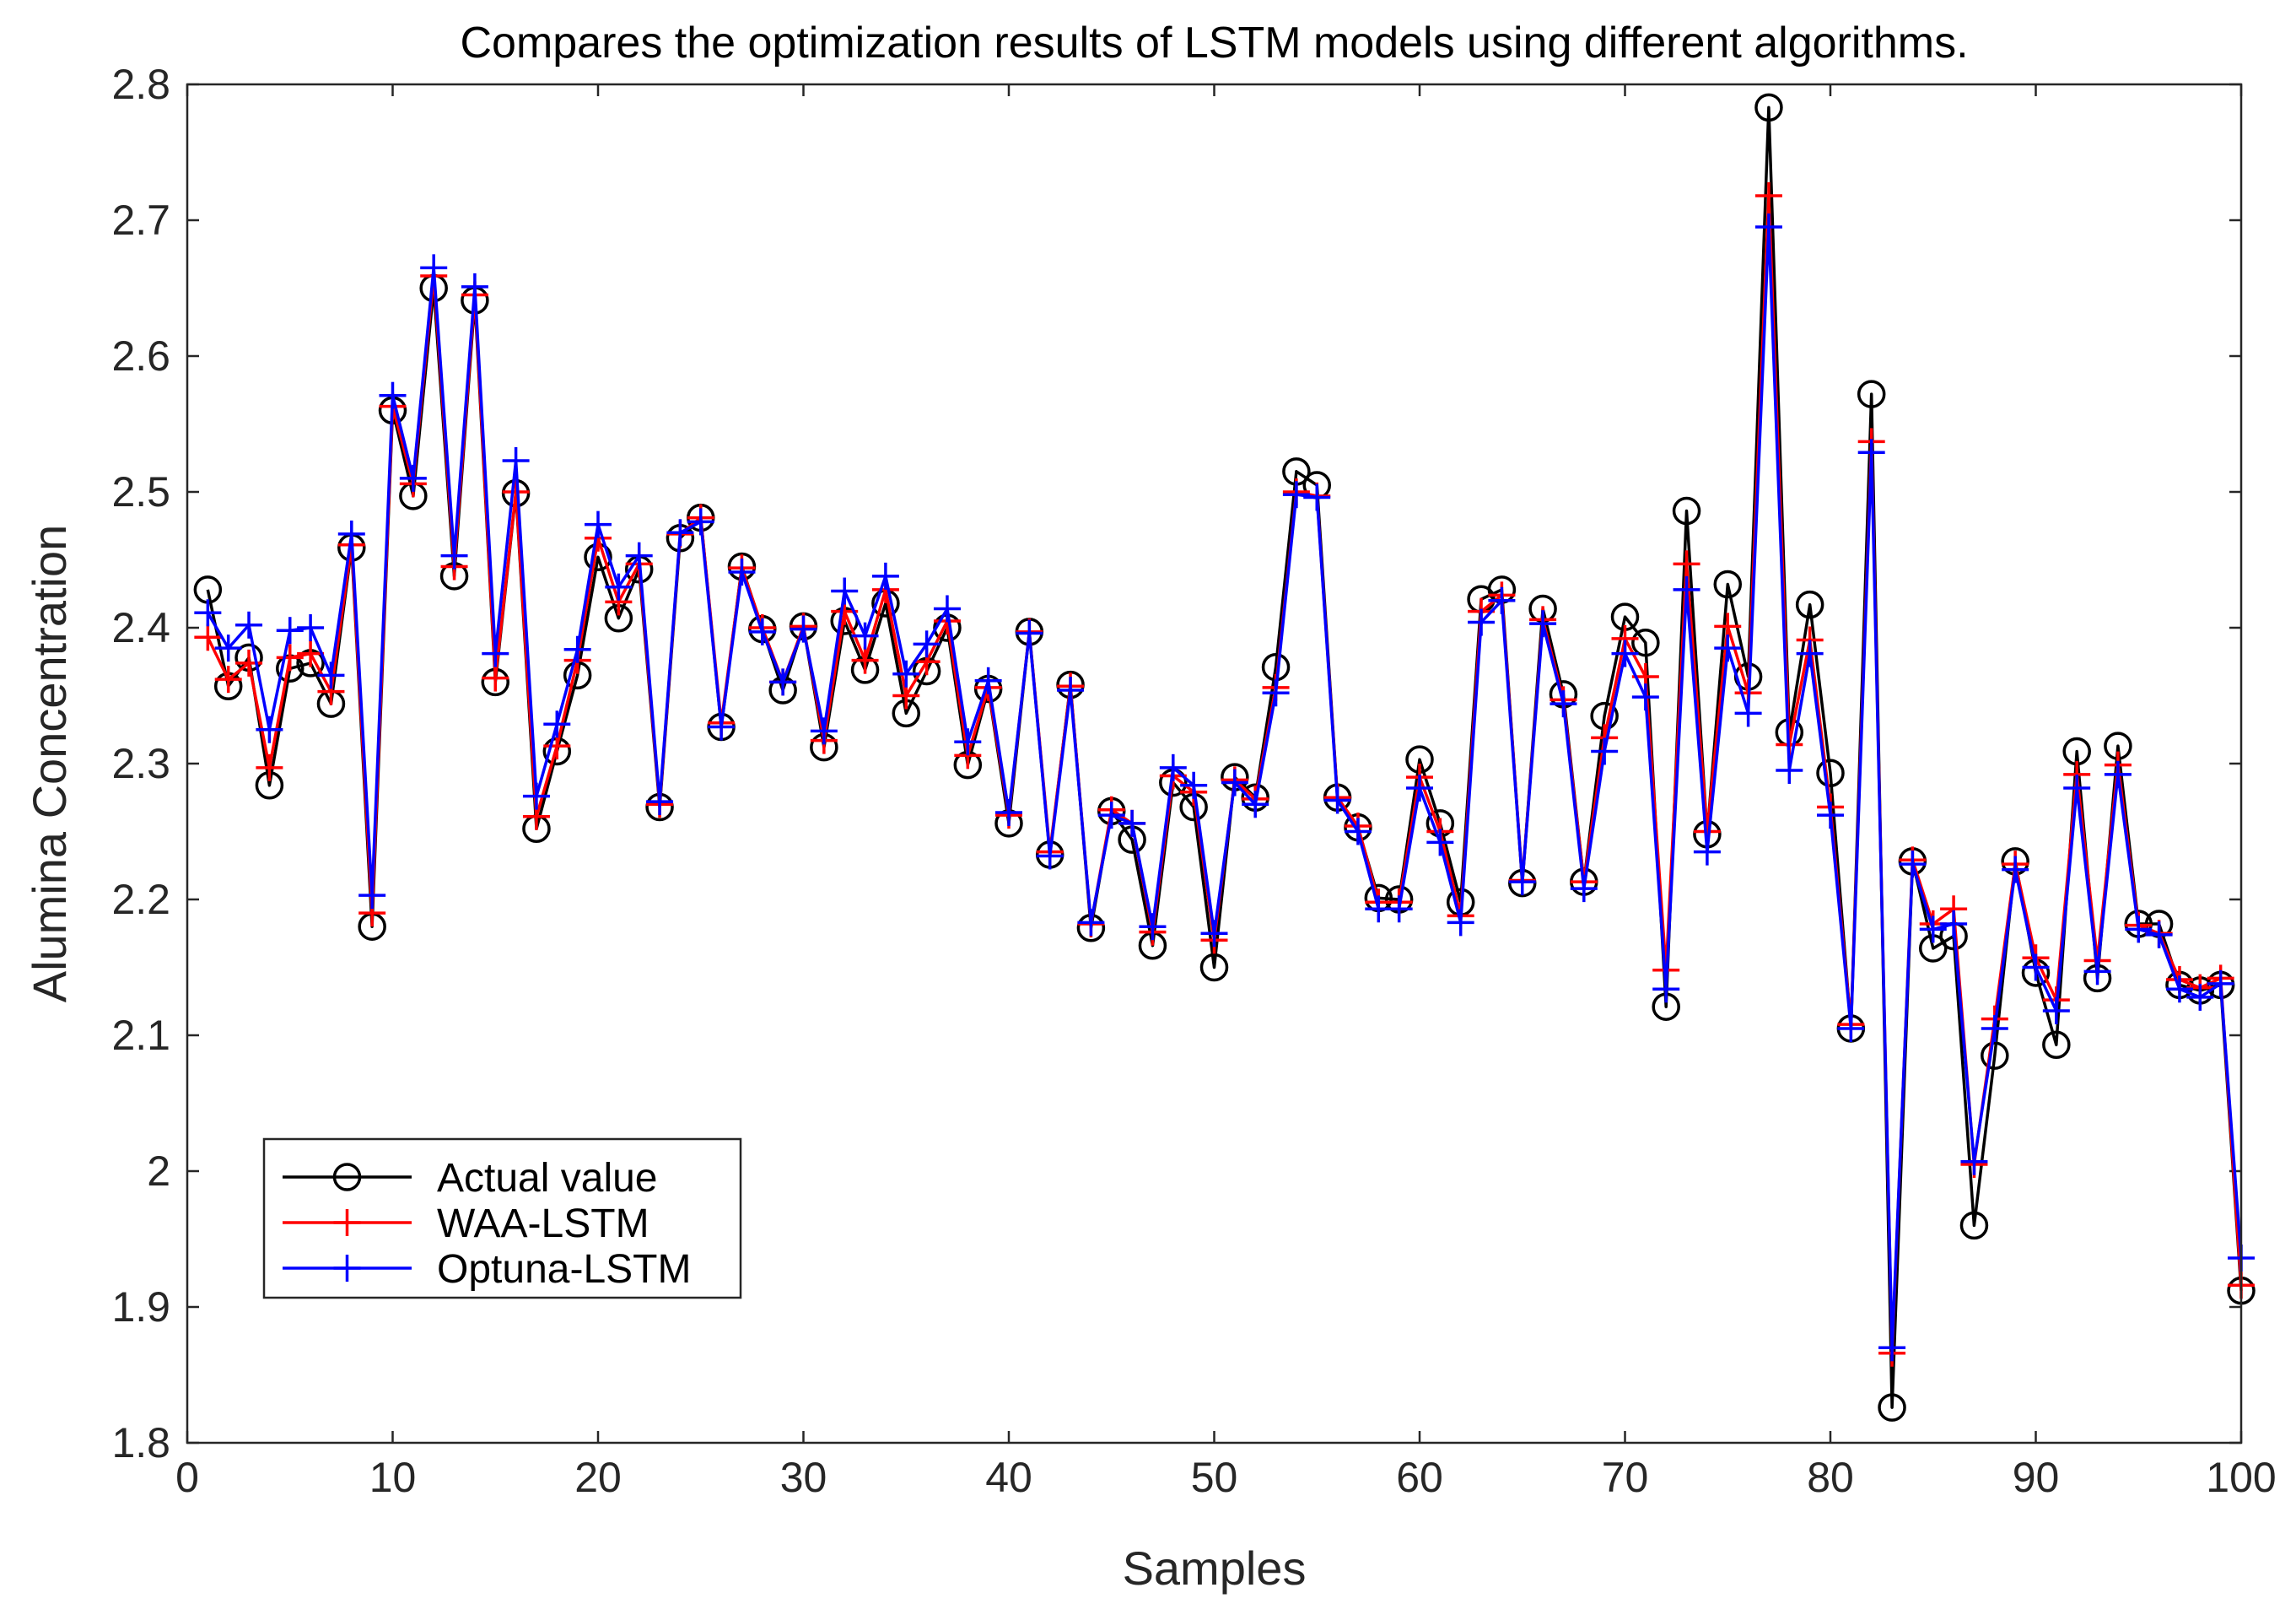 Image resolution: width=2296 pixels, height=1620 pixels. I want to click on x-tick-label: 70, so click(1625, 1477).